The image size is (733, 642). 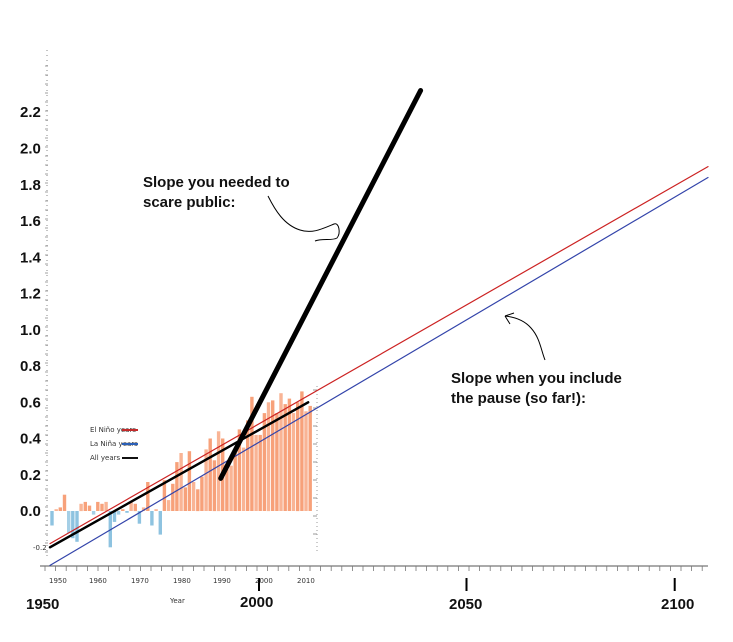 I want to click on annotation-pause-line2: the pause (so far!):, so click(x=518, y=398).